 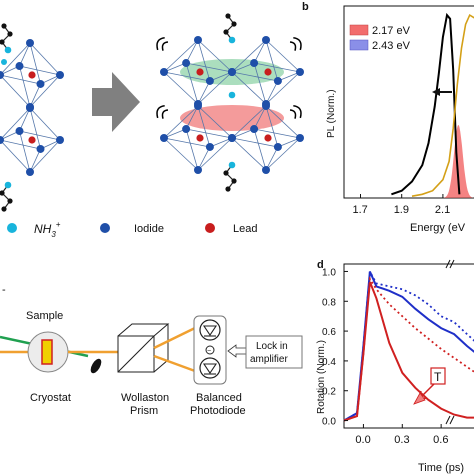 I want to click on right-perovskite-structure, so click(x=230, y=102).